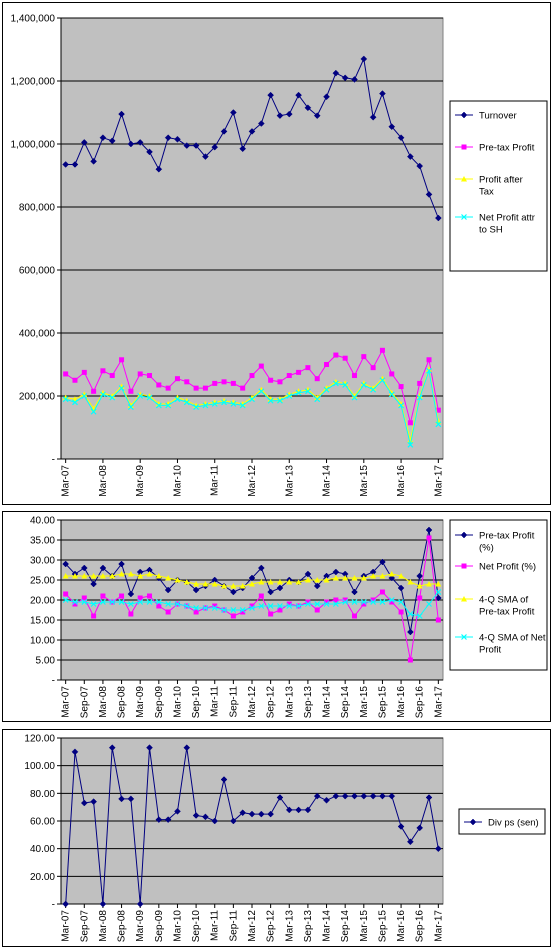  I want to click on x-tick-label: Mar-07, so click(66, 926).